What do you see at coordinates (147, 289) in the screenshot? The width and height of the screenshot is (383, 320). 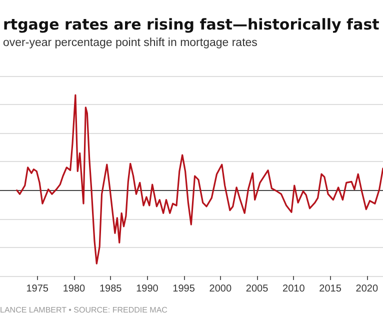 I see `x-tick-label: 1990` at bounding box center [147, 289].